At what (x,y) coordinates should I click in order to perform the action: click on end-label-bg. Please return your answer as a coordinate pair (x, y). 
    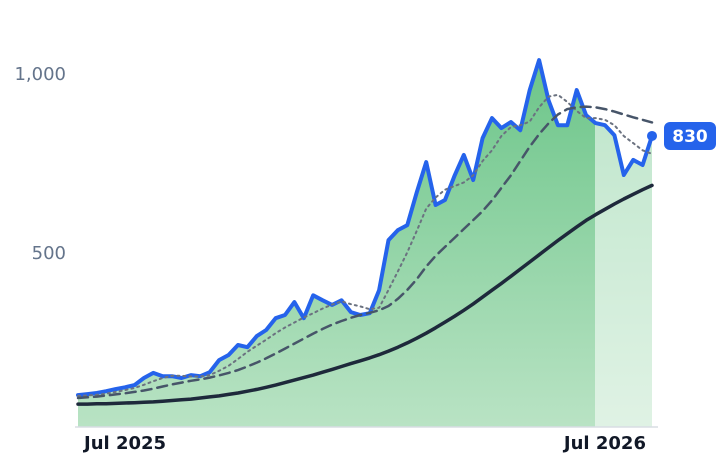
    Looking at the image, I should click on (690, 135).